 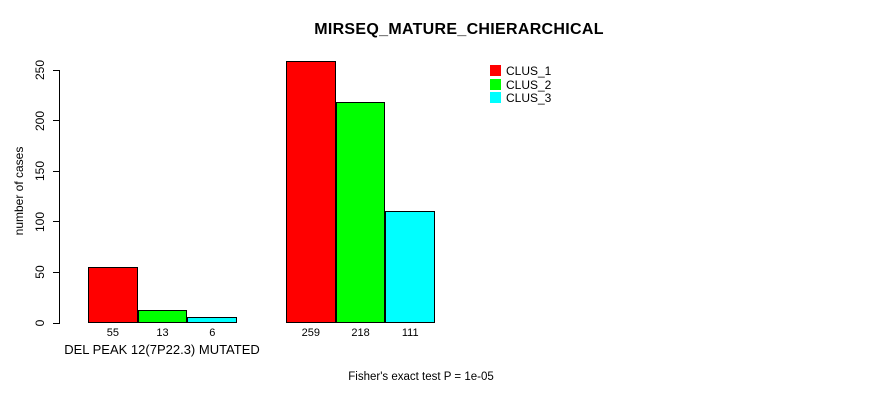 I want to click on y-tick-label: 150, so click(x=40, y=171).